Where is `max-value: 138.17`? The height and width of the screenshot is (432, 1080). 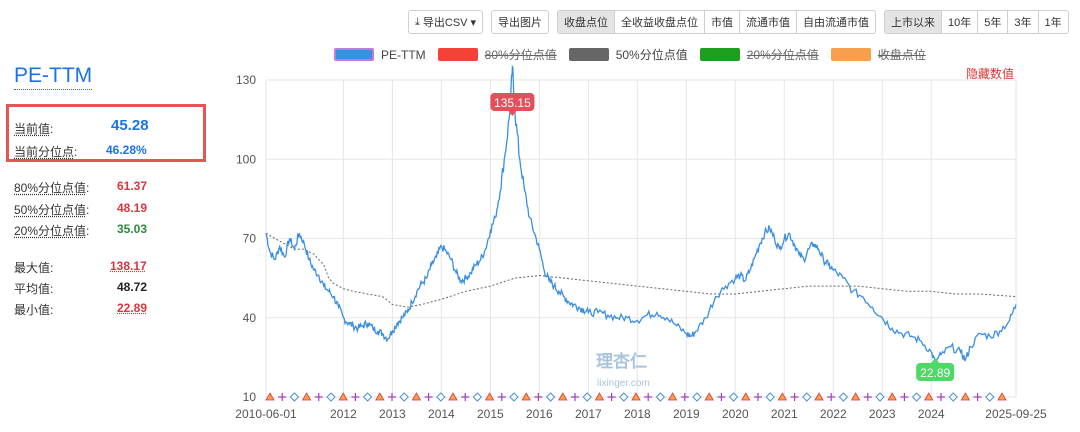 max-value: 138.17 is located at coordinates (128, 266).